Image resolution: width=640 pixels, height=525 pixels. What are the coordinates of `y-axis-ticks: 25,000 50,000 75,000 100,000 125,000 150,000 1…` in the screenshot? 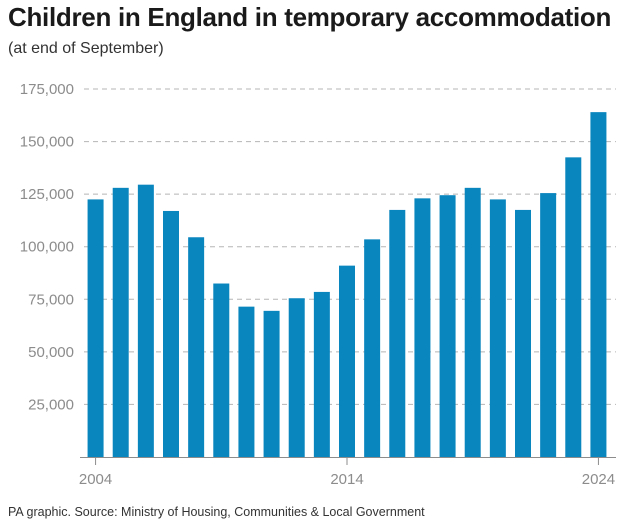 It's located at (47, 247).